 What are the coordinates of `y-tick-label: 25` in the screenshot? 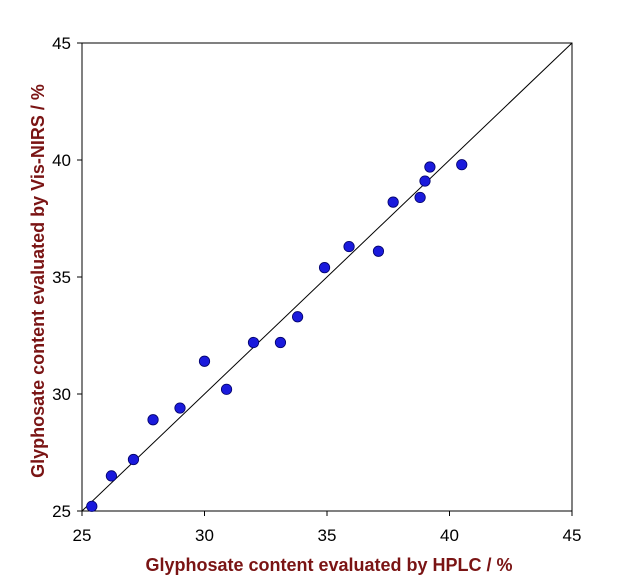 It's located at (61, 511).